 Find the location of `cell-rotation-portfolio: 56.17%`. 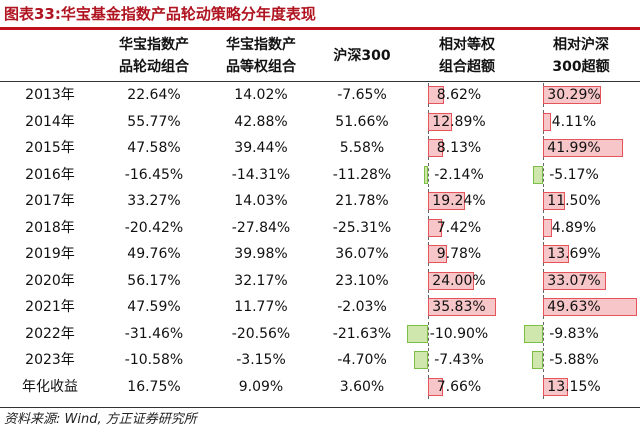

cell-rotation-portfolio: 56.17% is located at coordinates (154, 280).